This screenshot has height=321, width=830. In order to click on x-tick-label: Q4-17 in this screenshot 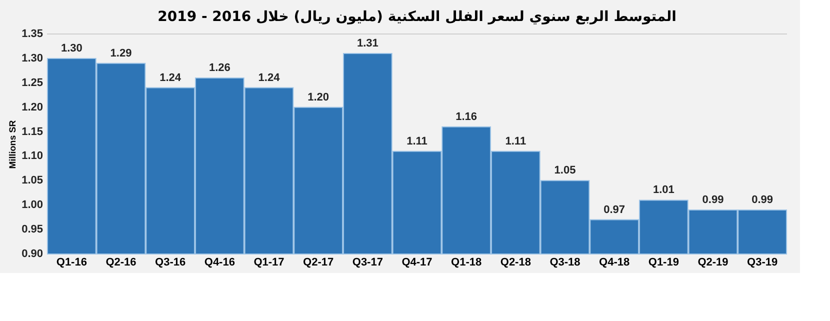, I will do `click(417, 262)`.